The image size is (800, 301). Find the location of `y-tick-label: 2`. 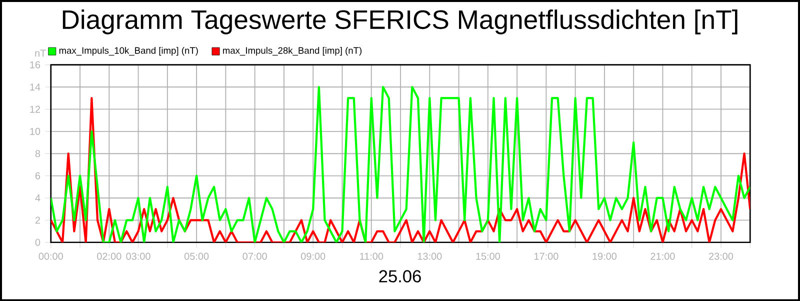

y-tick-label: 2 is located at coordinates (37, 220).